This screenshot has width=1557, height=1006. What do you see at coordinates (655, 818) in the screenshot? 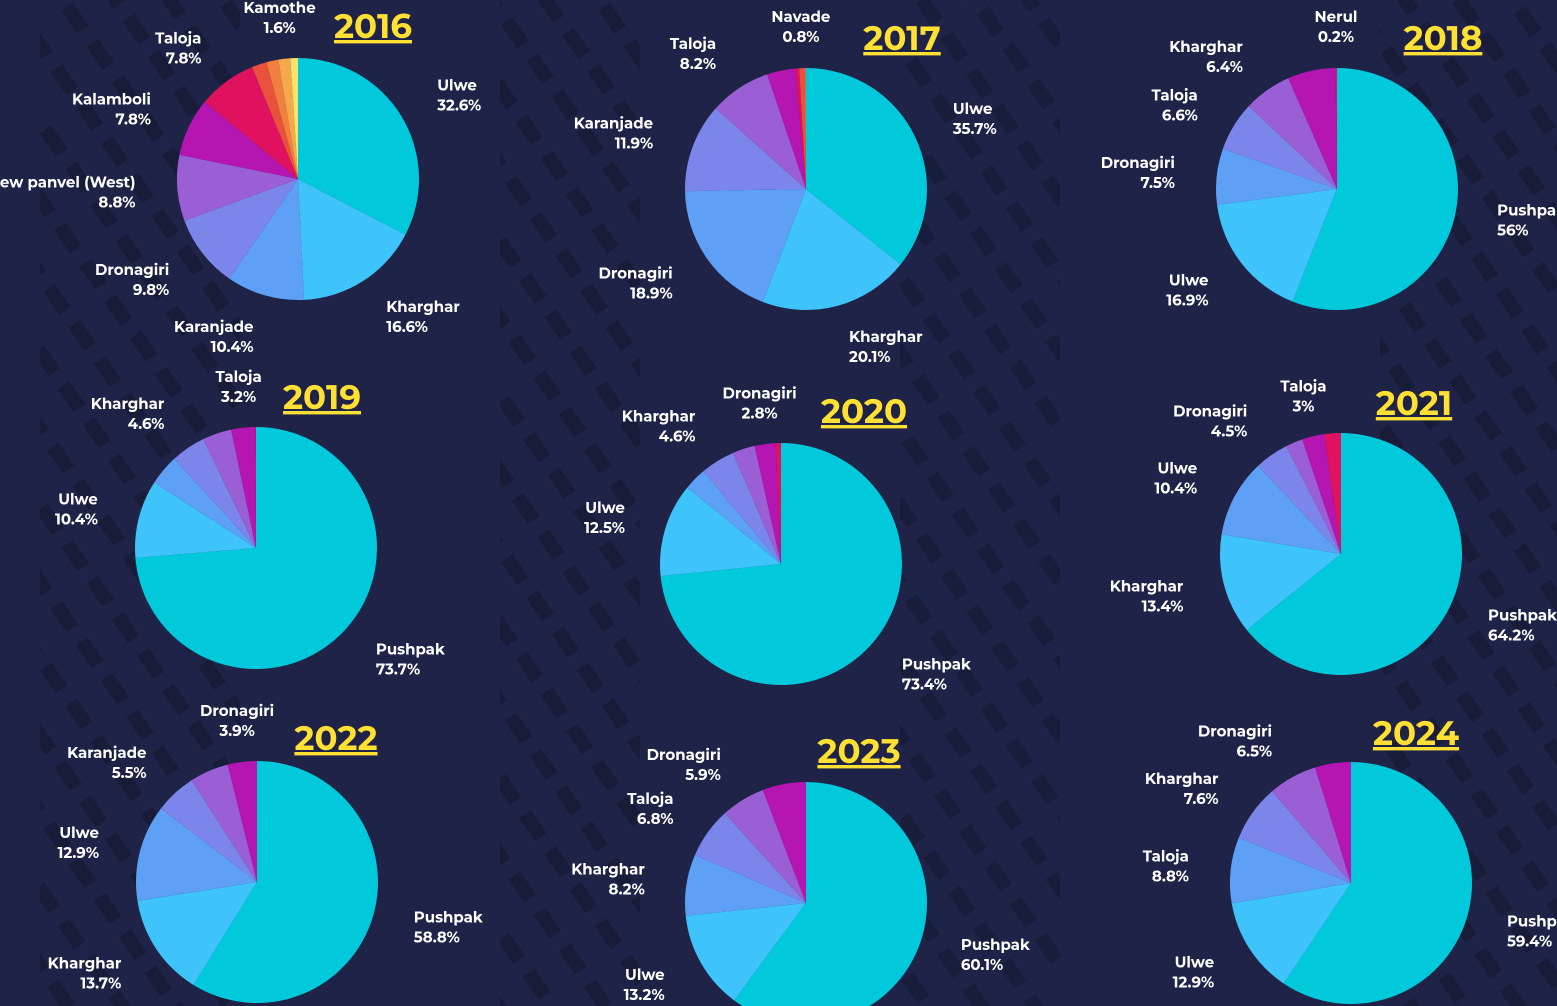
I see `slice-value-label: 6.8%` at bounding box center [655, 818].